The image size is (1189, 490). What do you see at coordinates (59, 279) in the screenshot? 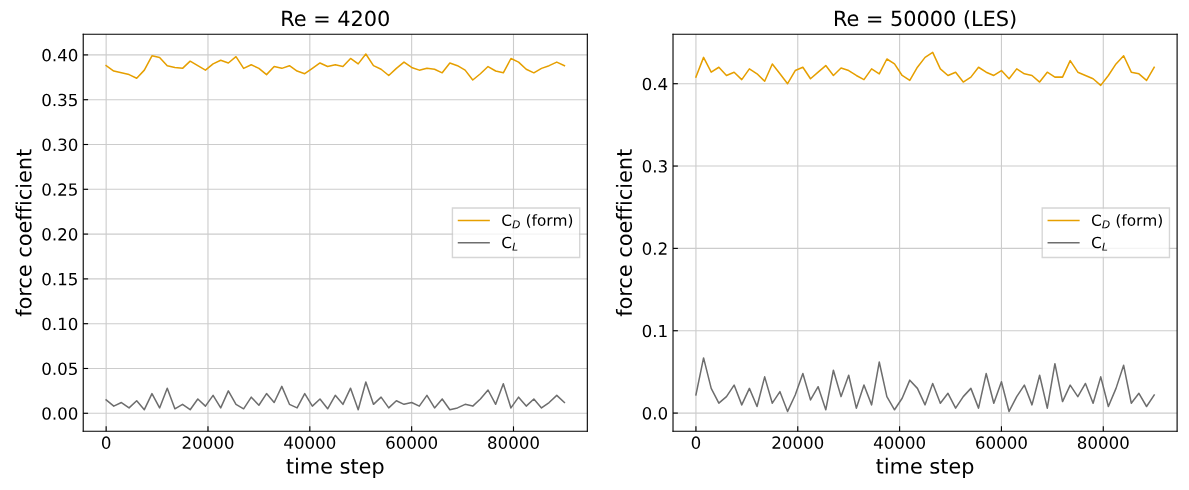
I see `y-tick-label: 0.15` at bounding box center [59, 279].